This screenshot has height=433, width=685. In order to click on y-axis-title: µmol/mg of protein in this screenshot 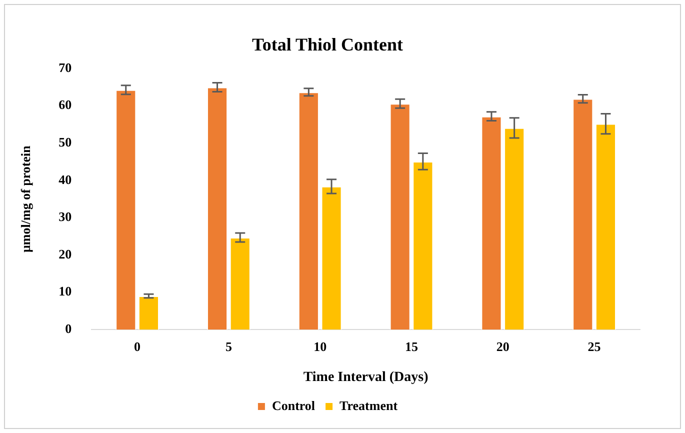, I will do `click(26, 198)`.